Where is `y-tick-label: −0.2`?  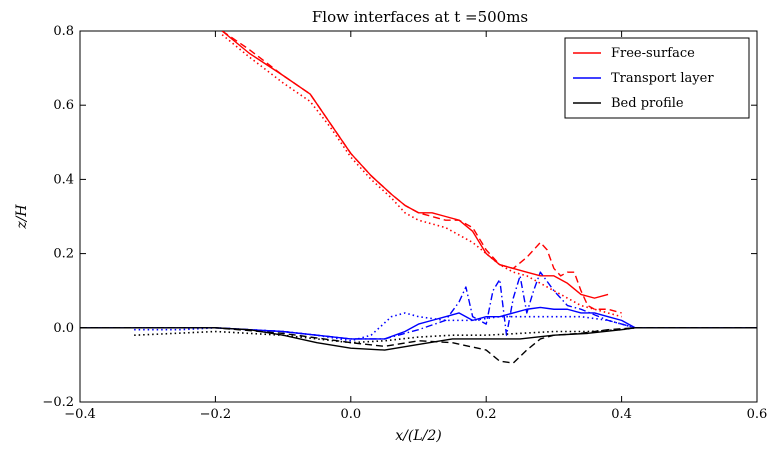
y-tick-label: −0.2 is located at coordinates (58, 402).